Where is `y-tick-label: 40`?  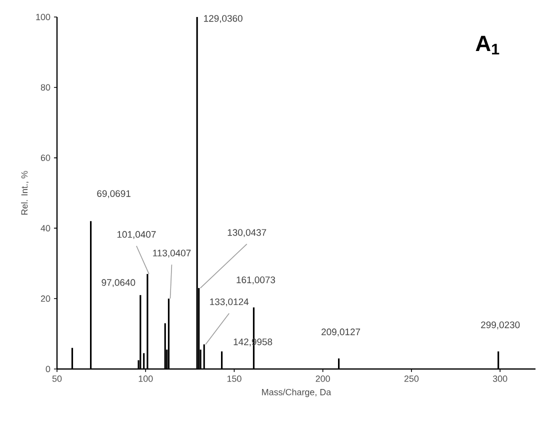
y-tick-label: 40 is located at coordinates (45, 228).